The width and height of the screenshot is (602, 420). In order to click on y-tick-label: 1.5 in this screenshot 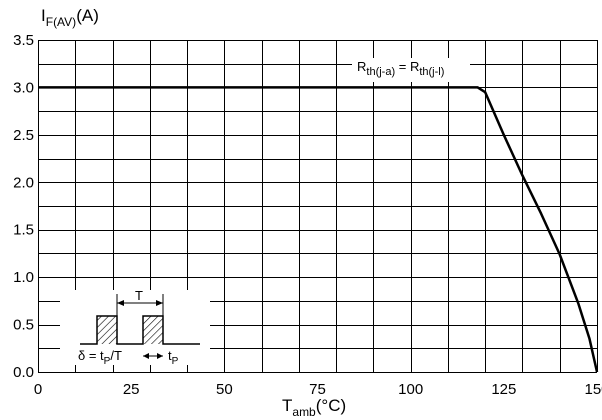, I will do `click(23, 230)`.